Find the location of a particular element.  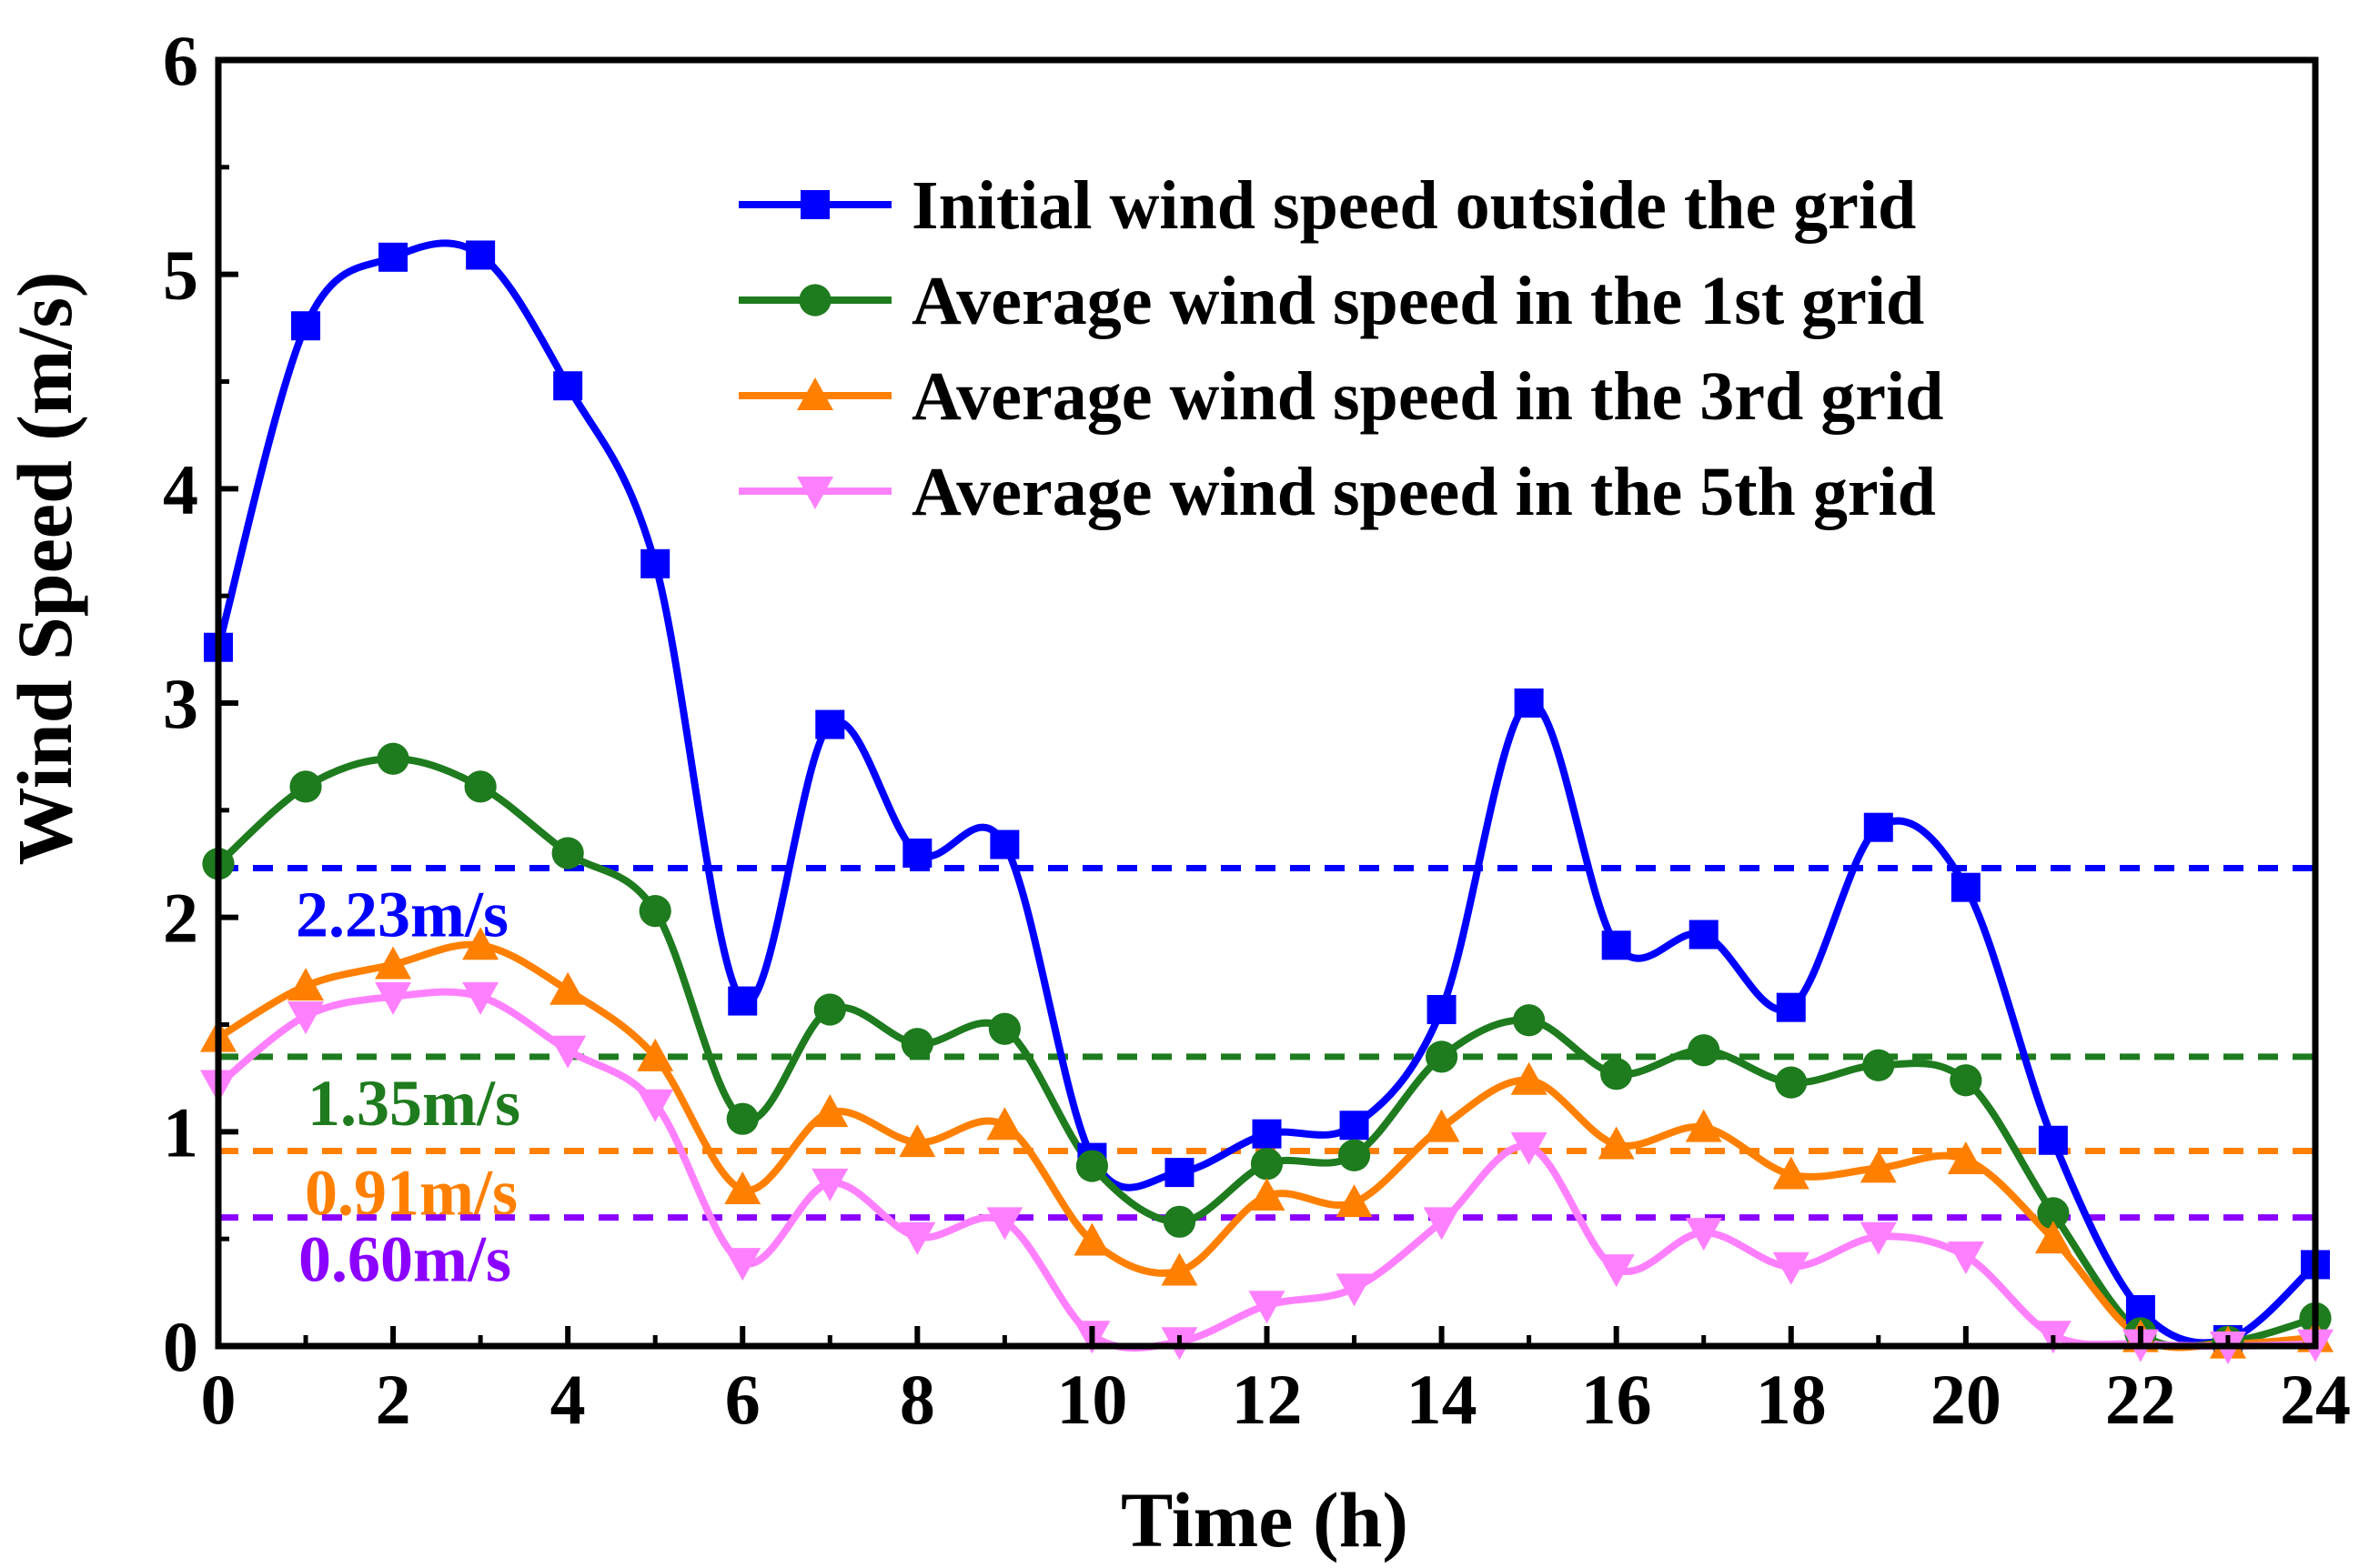

legend-label: Average wind speed in the 5th grid is located at coordinates (1424, 492).